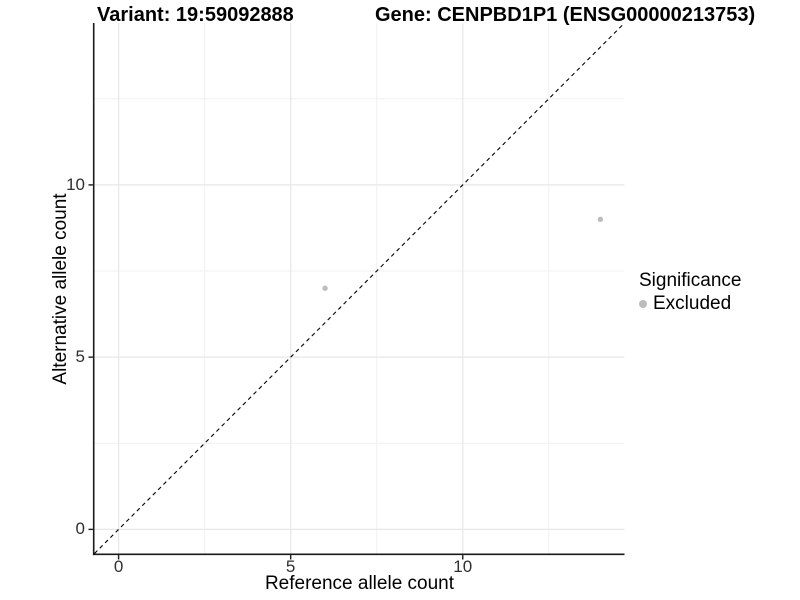  I want to click on excluded-point-icon, so click(643, 304).